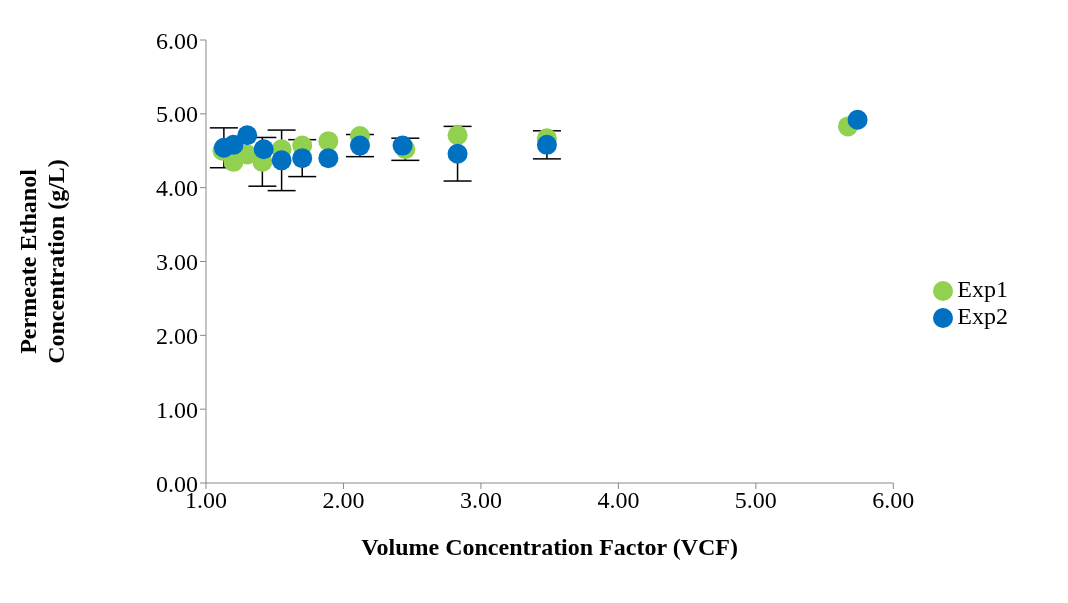 This screenshot has height=603, width=1068. I want to click on x-axis-title: Volume Concentration Factor (VCF), so click(549, 547).